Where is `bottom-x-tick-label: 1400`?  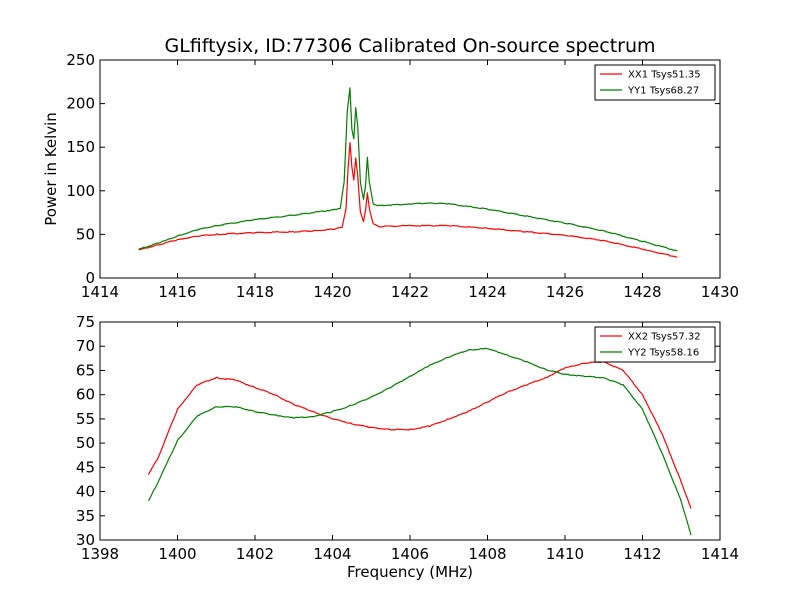 bottom-x-tick-label: 1400 is located at coordinates (177, 554).